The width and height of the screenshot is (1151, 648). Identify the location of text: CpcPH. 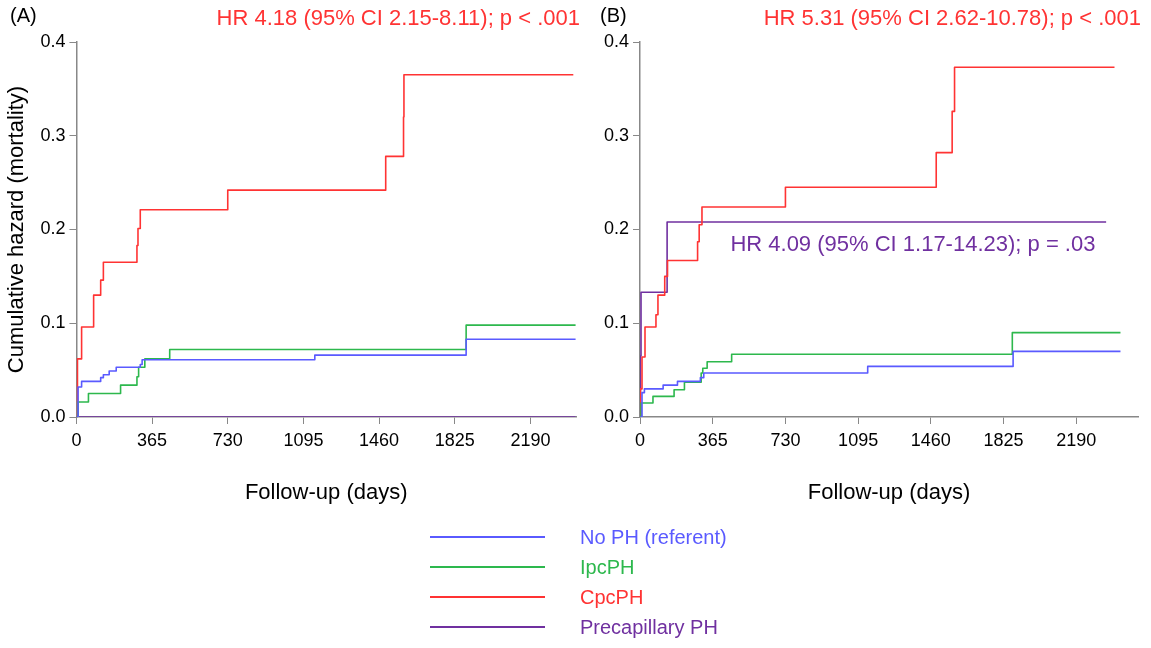
(612, 597).